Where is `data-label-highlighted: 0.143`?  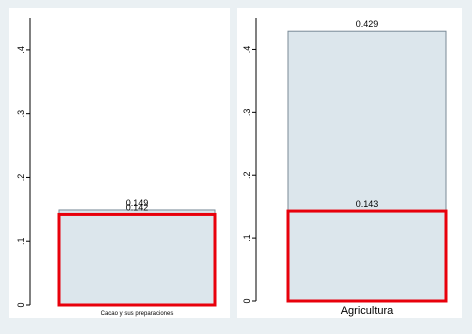 data-label-highlighted: 0.143 is located at coordinates (367, 204).